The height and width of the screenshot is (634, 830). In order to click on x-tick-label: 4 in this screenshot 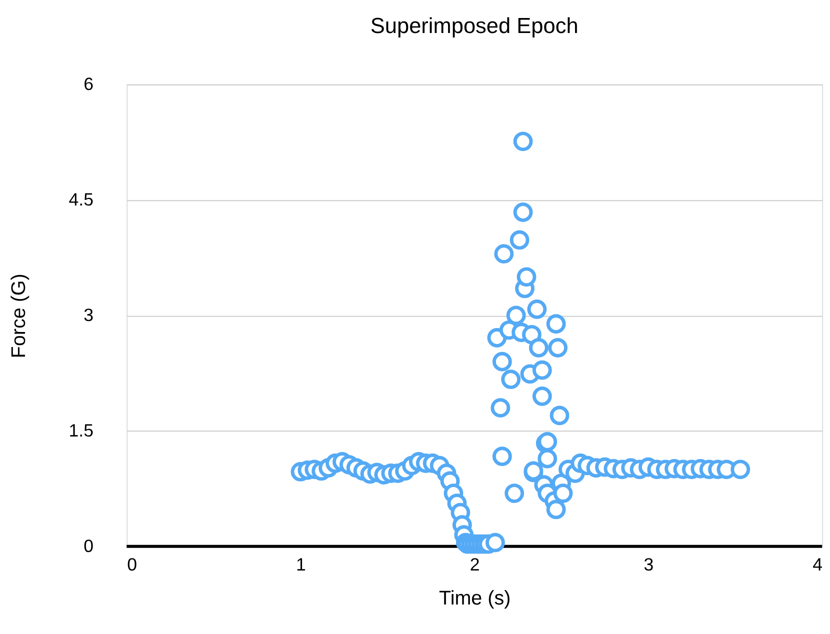, I will do `click(817, 564)`.